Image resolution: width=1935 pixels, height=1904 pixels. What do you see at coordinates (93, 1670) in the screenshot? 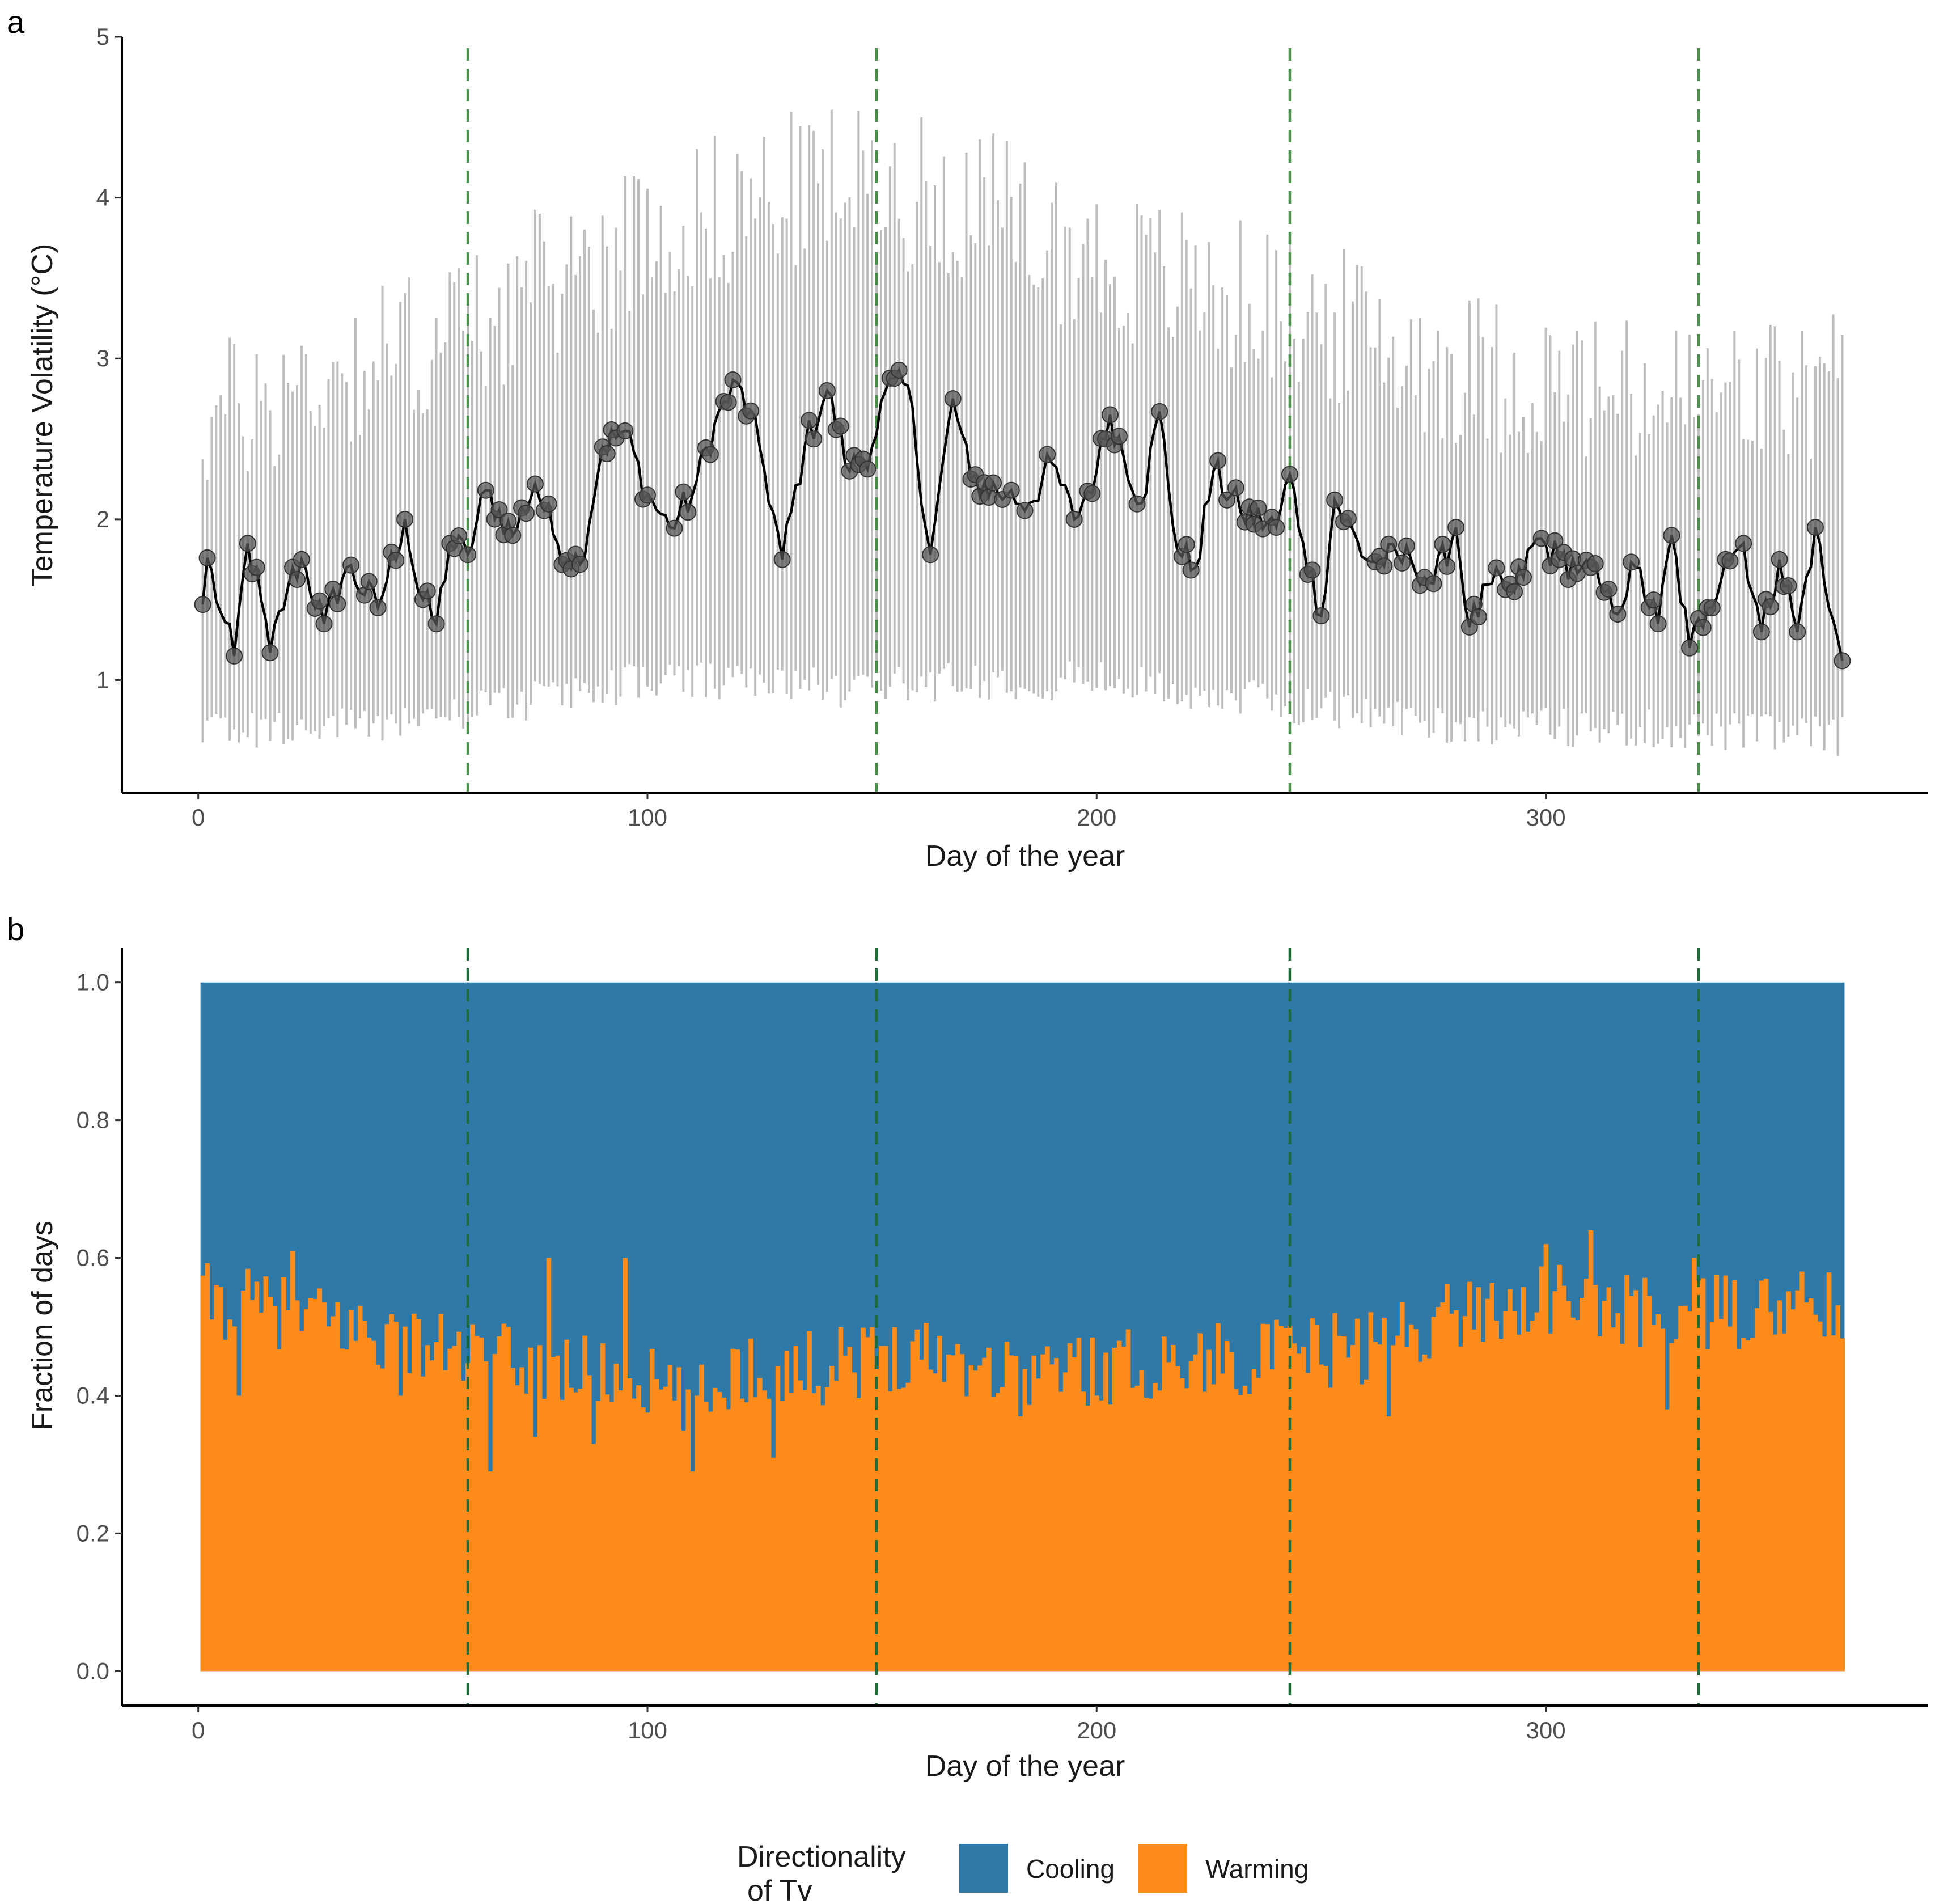
I see `y-tick-label: 0.0` at bounding box center [93, 1670].